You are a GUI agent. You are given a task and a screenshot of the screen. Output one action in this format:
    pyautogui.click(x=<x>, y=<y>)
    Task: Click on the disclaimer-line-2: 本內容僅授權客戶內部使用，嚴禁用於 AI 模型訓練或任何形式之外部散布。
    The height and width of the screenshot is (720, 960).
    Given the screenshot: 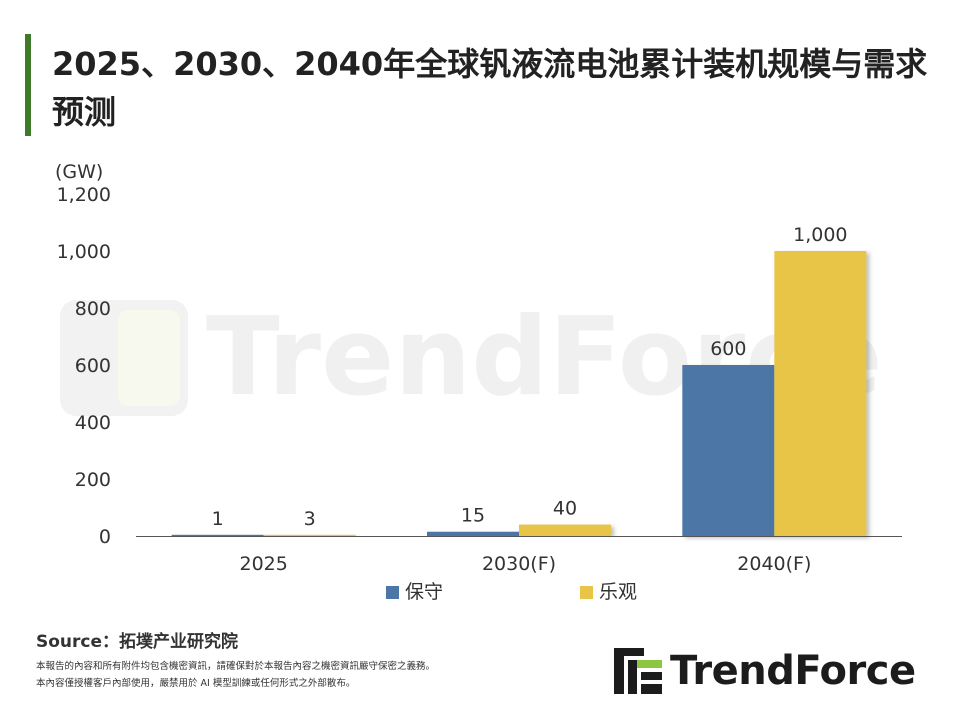 What is the action you would take?
    pyautogui.click(x=196, y=683)
    